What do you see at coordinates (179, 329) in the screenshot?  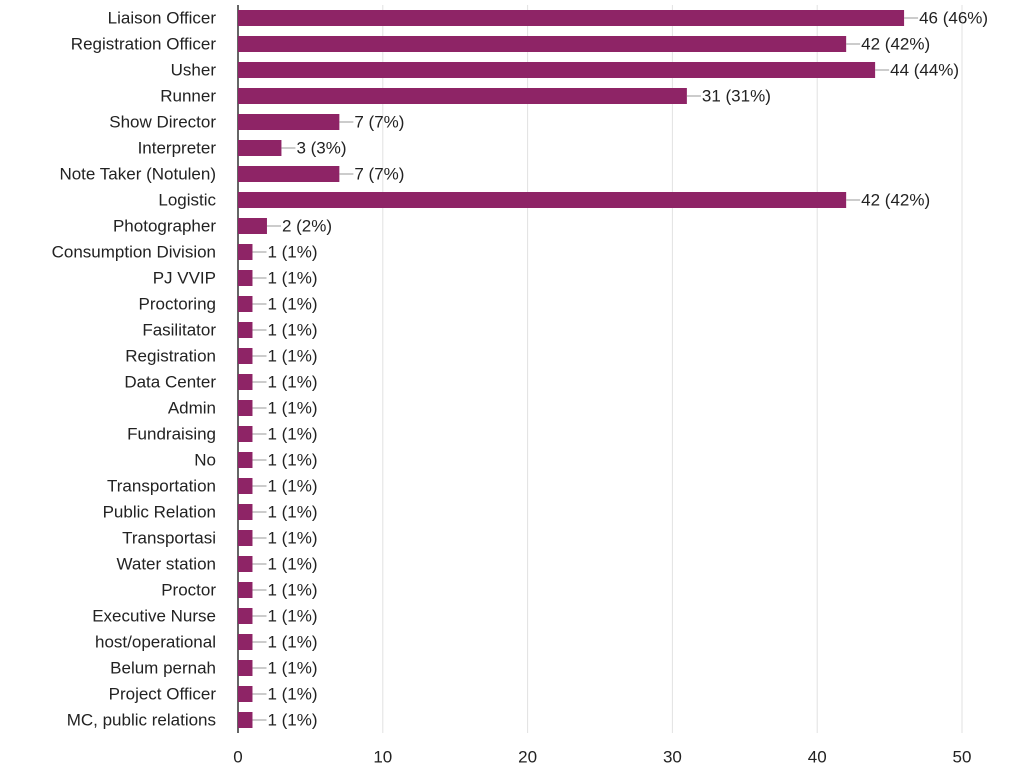 I see `y-tick-label: Fasilitator` at bounding box center [179, 329].